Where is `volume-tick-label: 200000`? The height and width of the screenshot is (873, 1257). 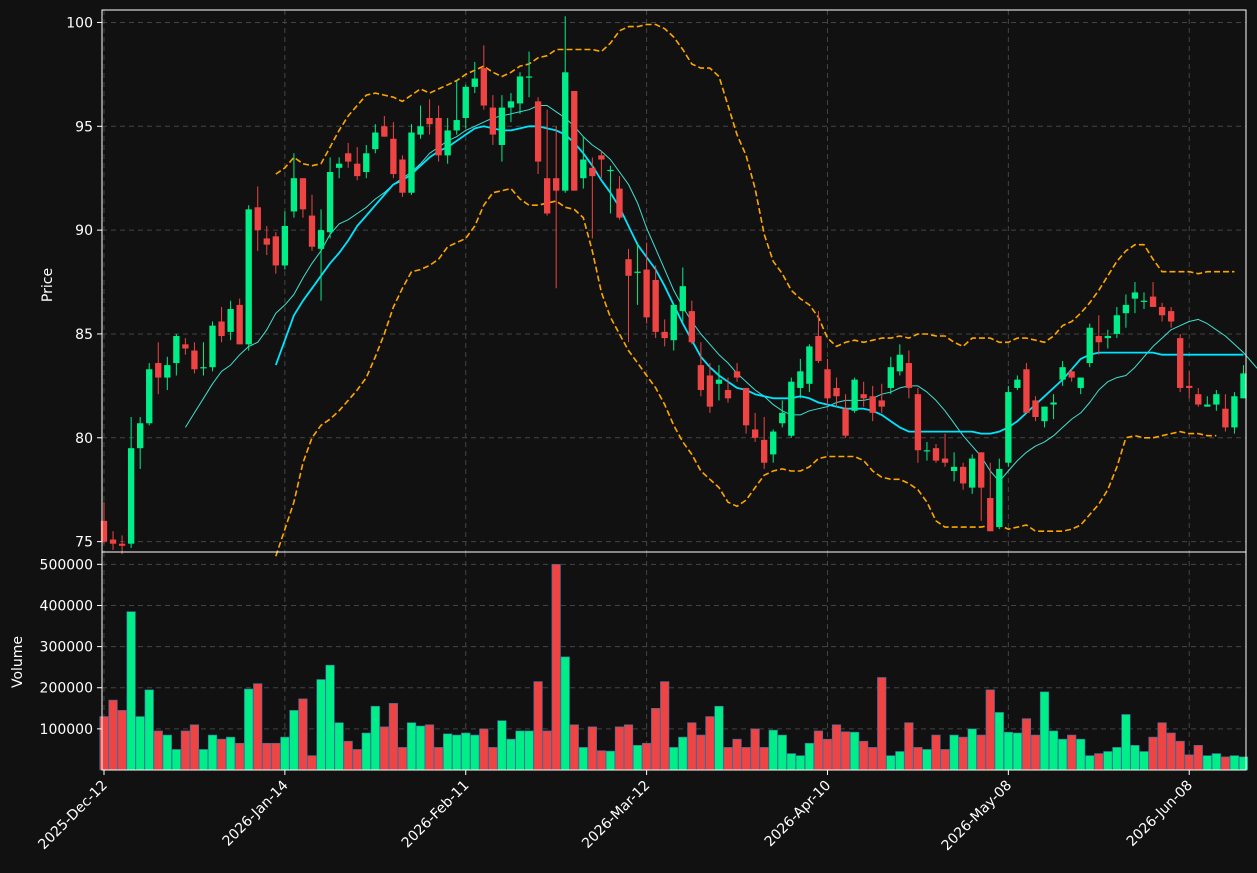 volume-tick-label: 200000 is located at coordinates (66, 689).